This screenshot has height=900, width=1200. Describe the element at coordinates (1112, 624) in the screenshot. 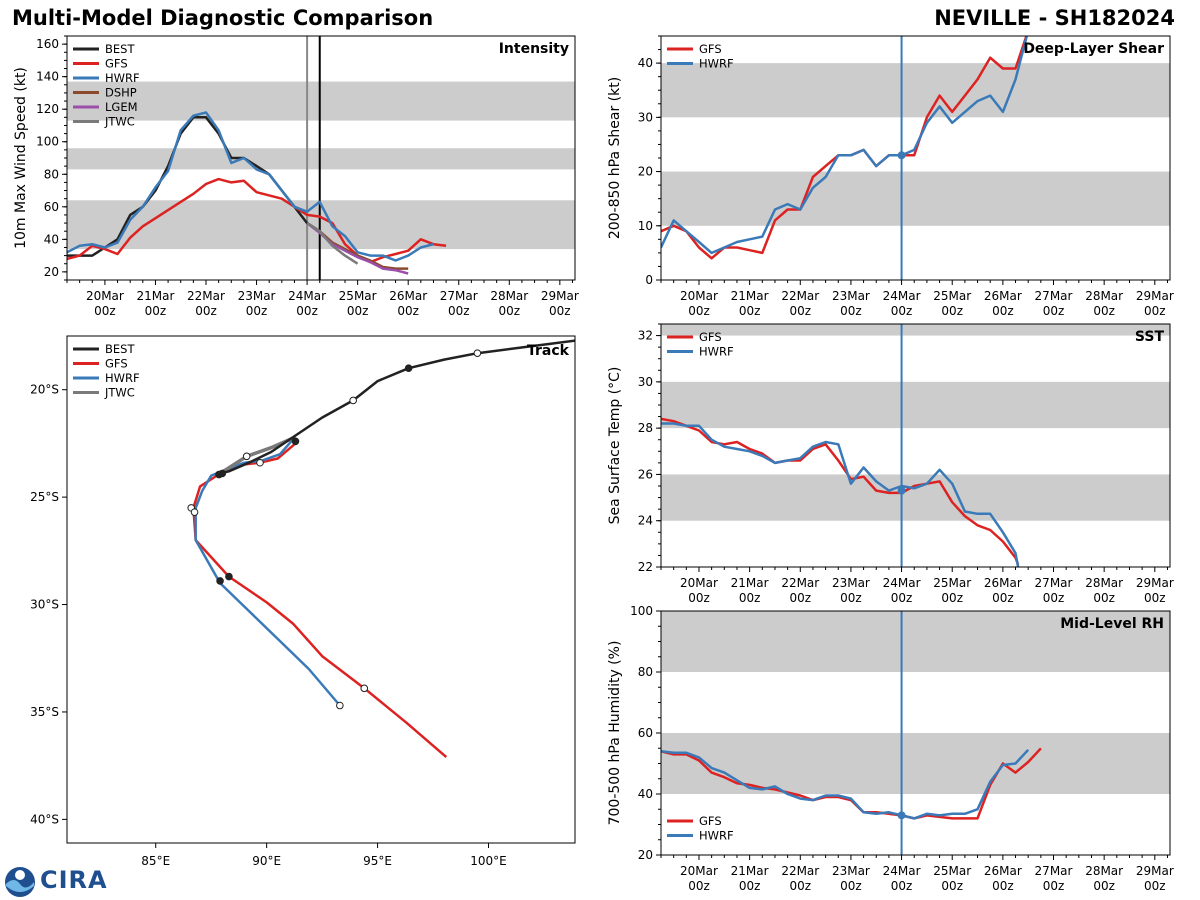

I see `rh-title: Mid-Level RH` at that location.